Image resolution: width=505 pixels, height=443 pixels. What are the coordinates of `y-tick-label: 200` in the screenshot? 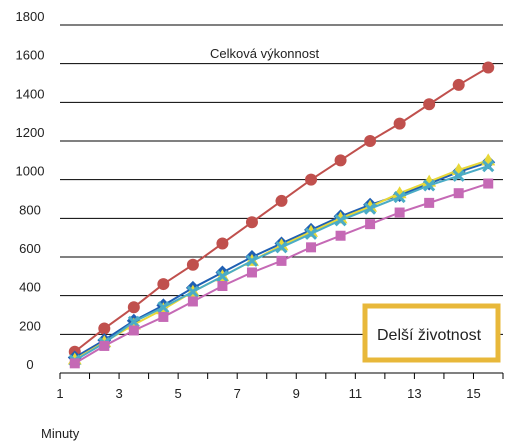 It's located at (30, 325).